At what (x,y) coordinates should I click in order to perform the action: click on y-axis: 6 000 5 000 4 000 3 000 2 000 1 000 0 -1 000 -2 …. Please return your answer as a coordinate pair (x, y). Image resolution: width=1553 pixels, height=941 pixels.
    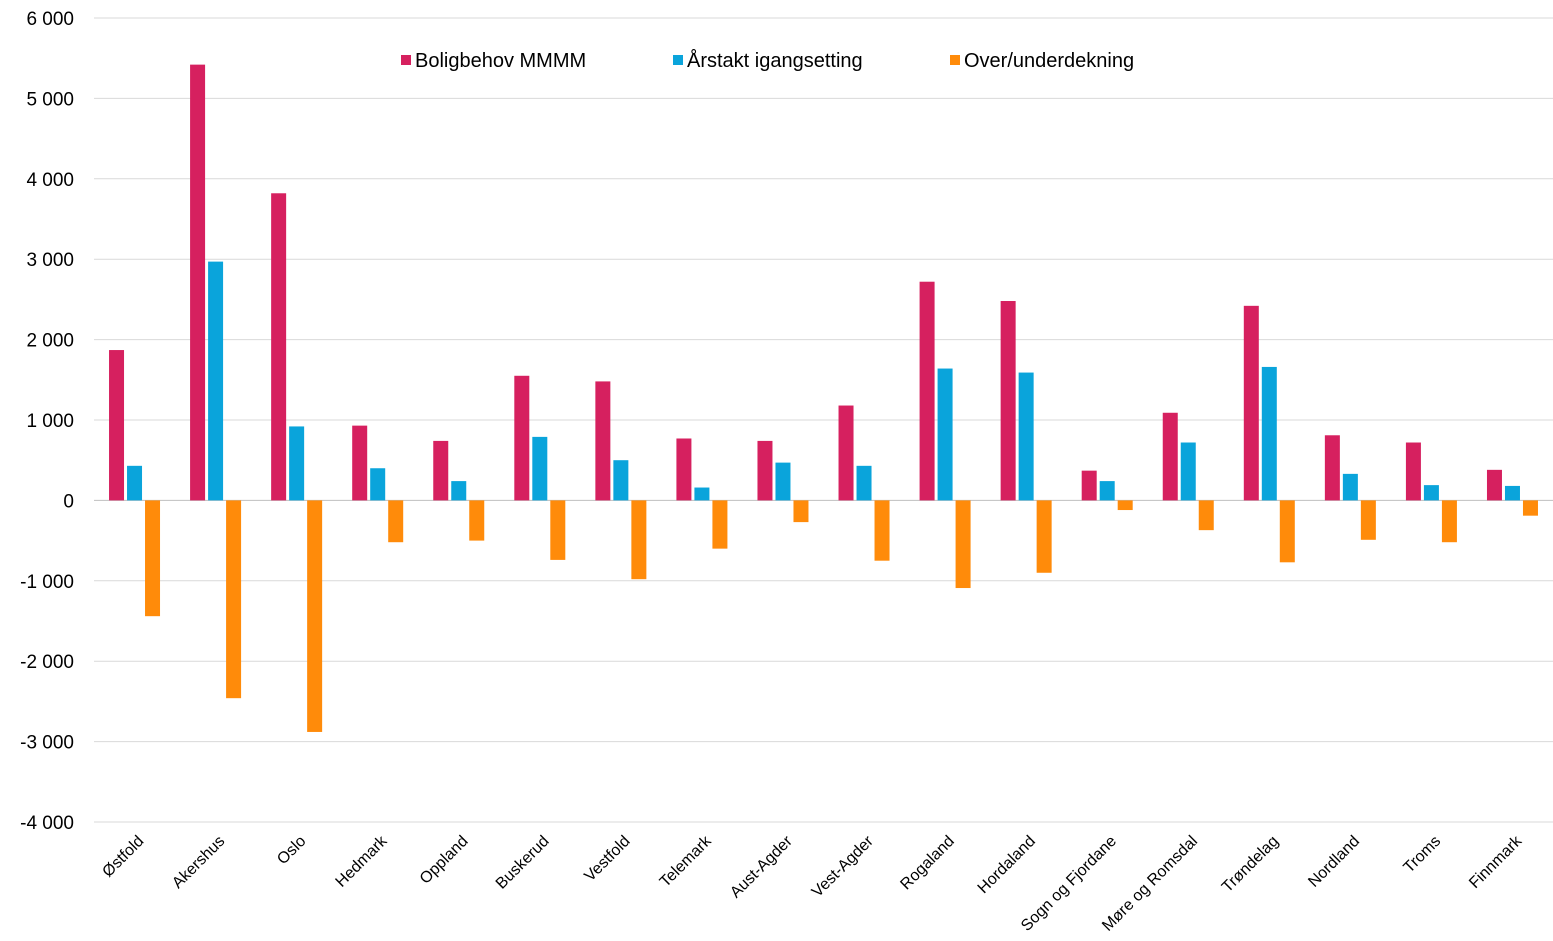
    Looking at the image, I should click on (47, 421).